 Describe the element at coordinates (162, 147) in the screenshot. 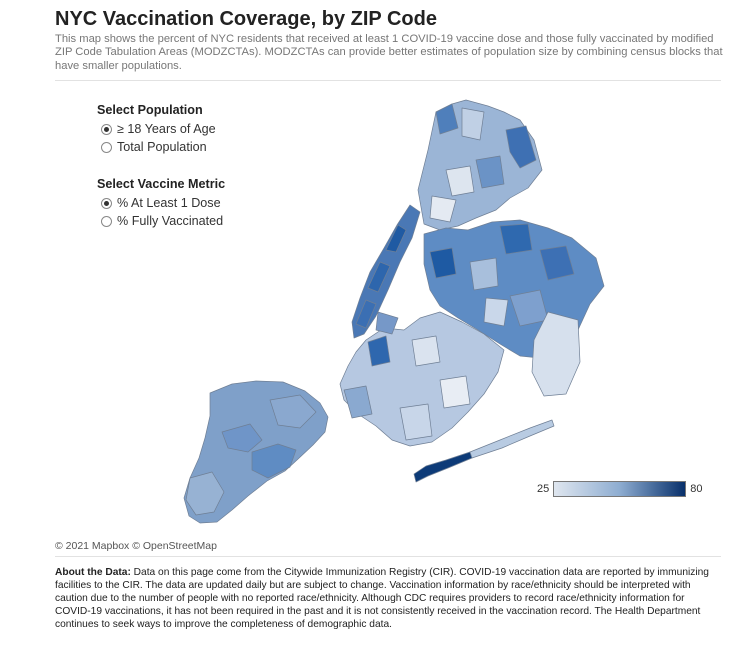

I see `option-label: Total Population` at that location.